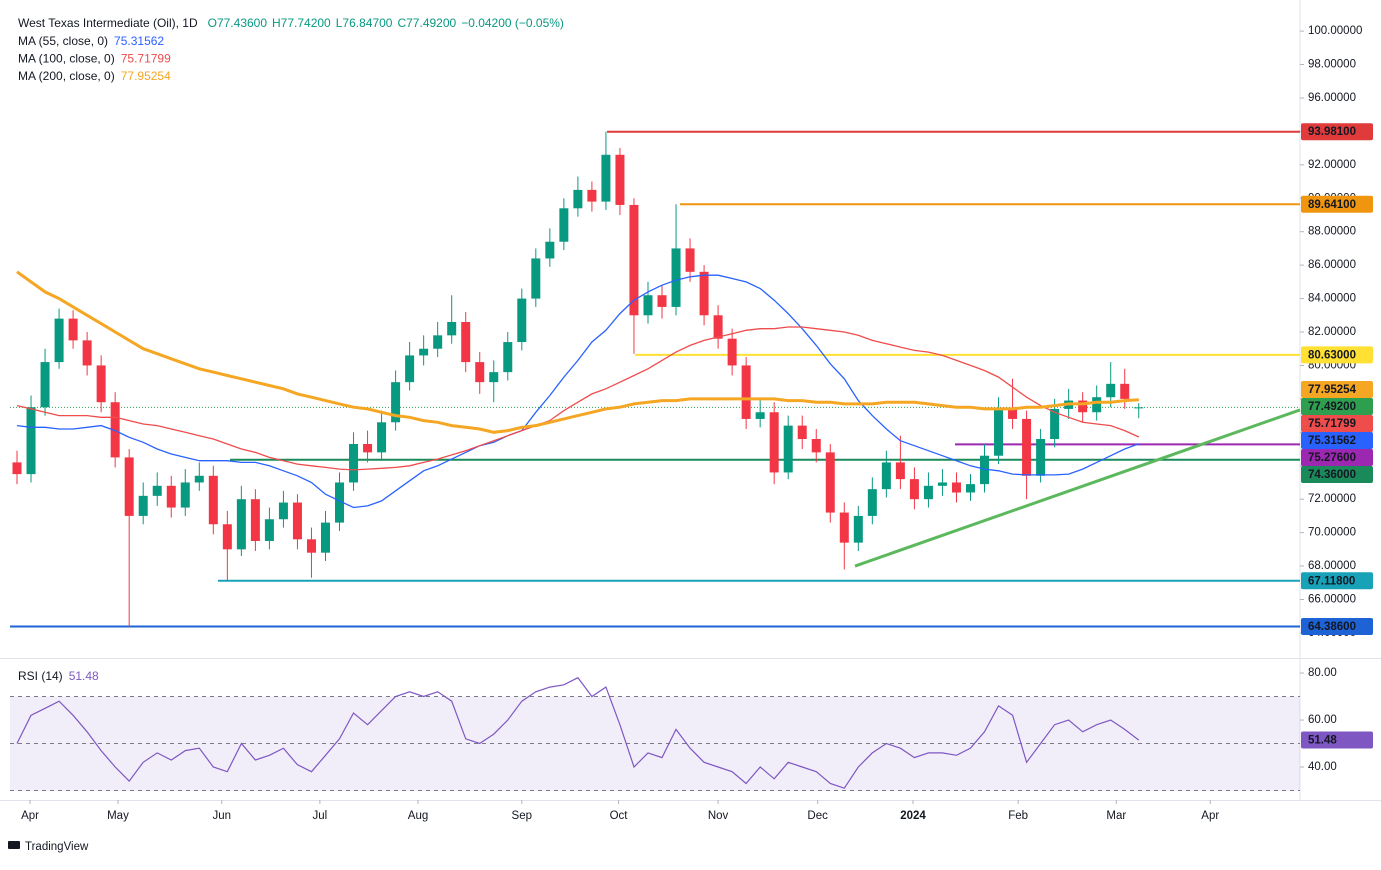 The width and height of the screenshot is (1381, 870). Describe the element at coordinates (1332, 299) in the screenshot. I see `y-tick-label: 84.00000` at that location.